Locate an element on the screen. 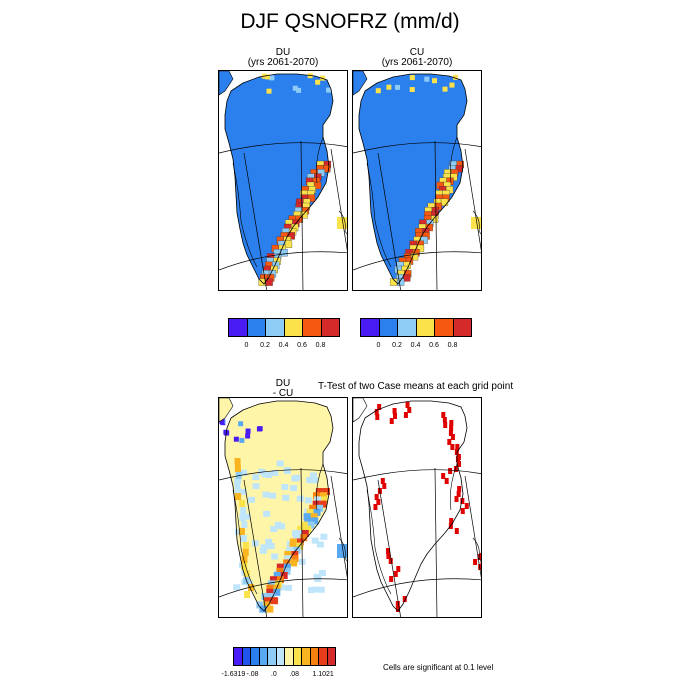 The width and height of the screenshot is (700, 700). colorbar-cu-tick-label: 0.4 is located at coordinates (415, 345).